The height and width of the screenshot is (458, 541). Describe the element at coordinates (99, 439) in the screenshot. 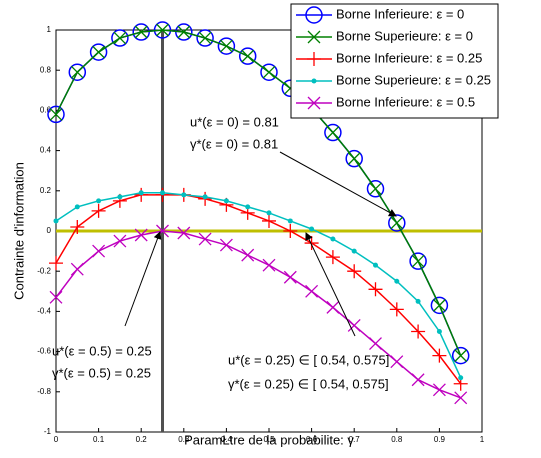

I see `x-tick-label: 0.1` at that location.